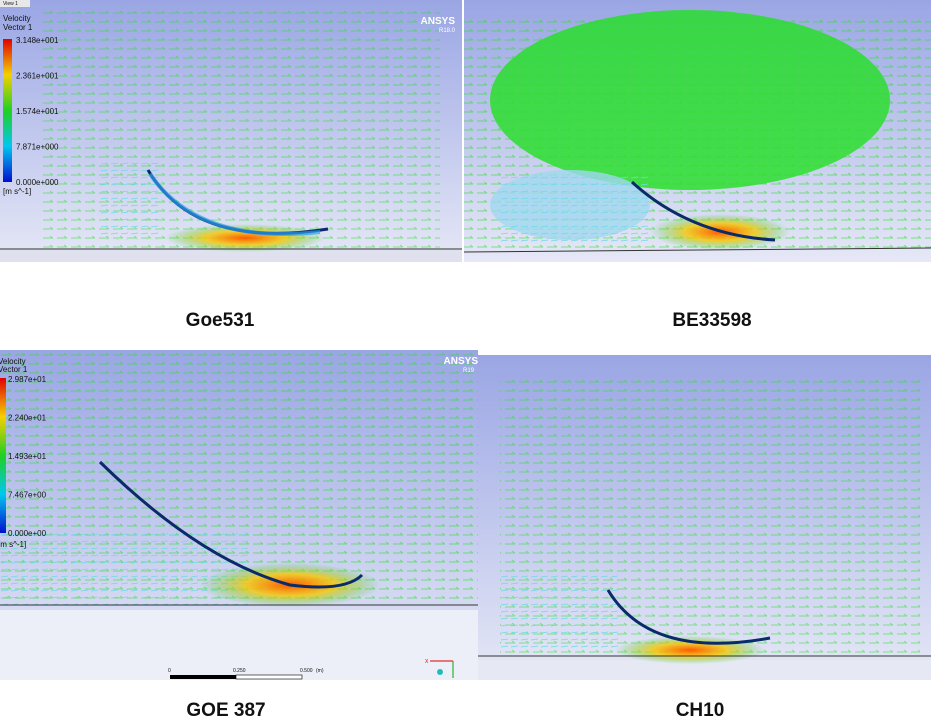 The image size is (931, 720). Describe the element at coordinates (37, 182) in the screenshot. I see `legend-label: 0.000e+000` at that location.